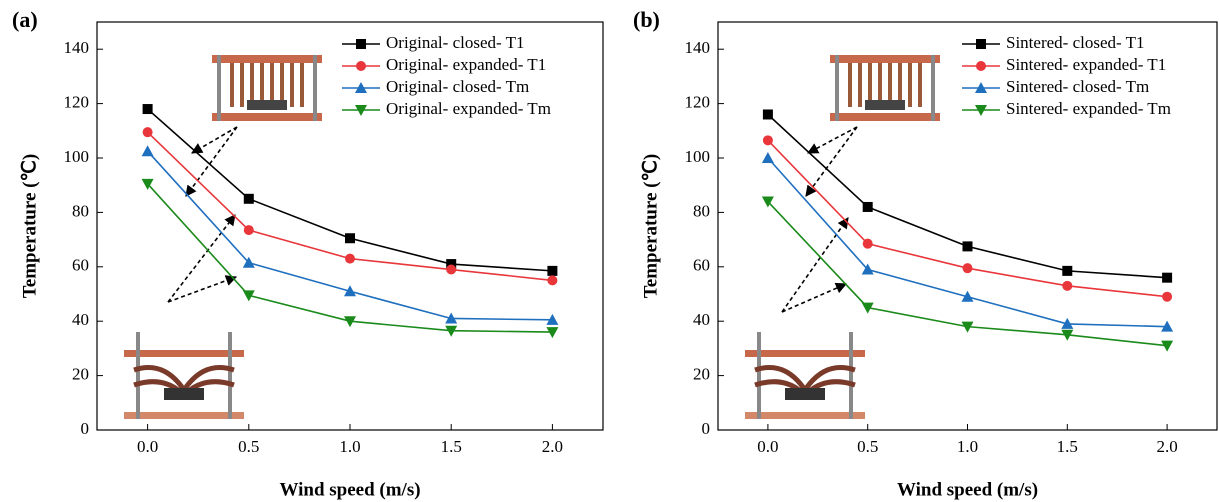 The image size is (1219, 502). Describe the element at coordinates (967, 196) in the screenshot. I see `series-line` at that location.